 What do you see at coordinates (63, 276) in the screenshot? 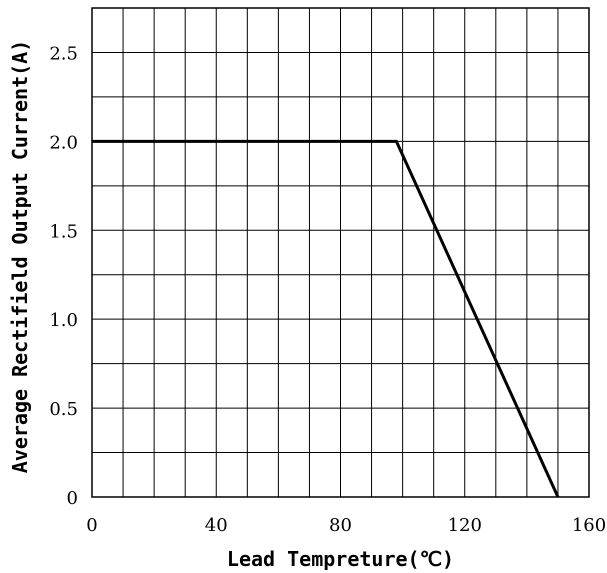
I see `y-axis-ticks: 0 0.5 1.0 1.5 2.0 2.5` at bounding box center [63, 276].